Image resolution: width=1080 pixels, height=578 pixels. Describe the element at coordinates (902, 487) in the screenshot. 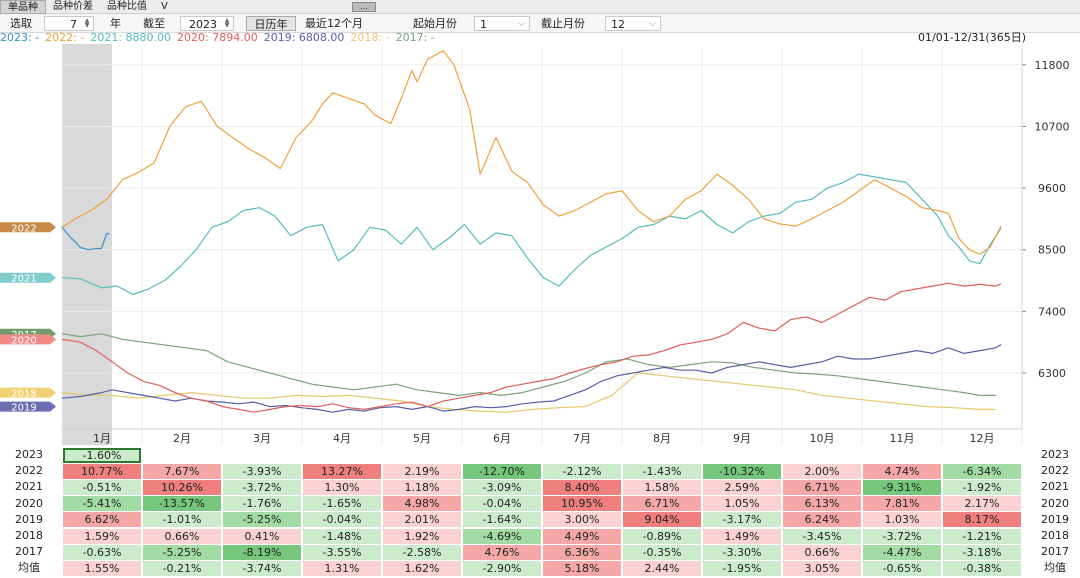

I see `table-cell: -9.31%` at that location.